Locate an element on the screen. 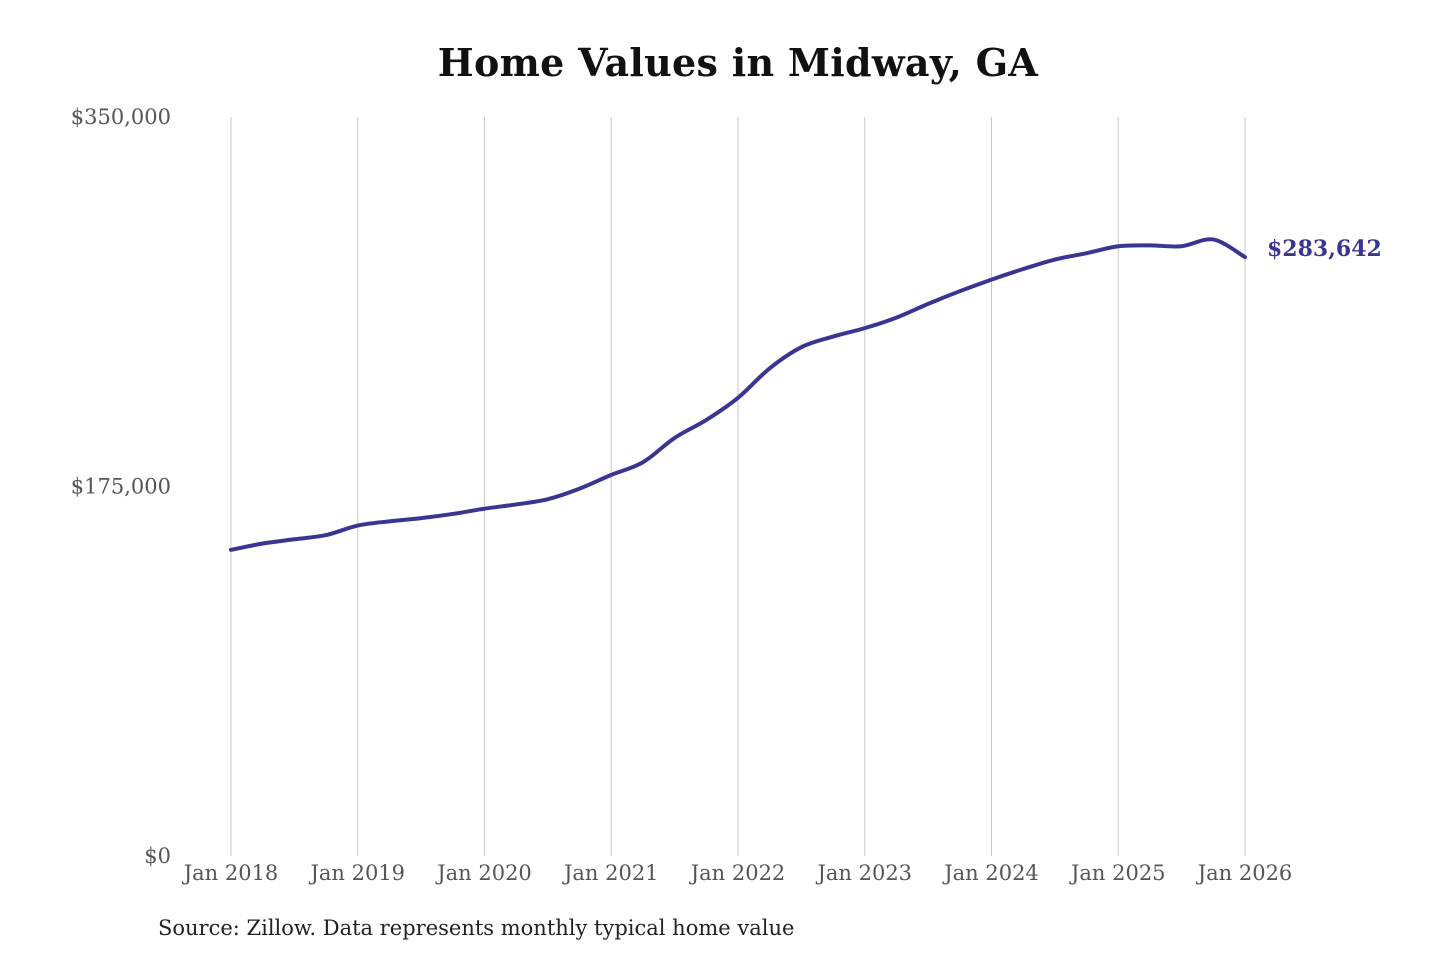 The width and height of the screenshot is (1440, 960). x-tick-label: Jan 2022 is located at coordinates (737, 873).